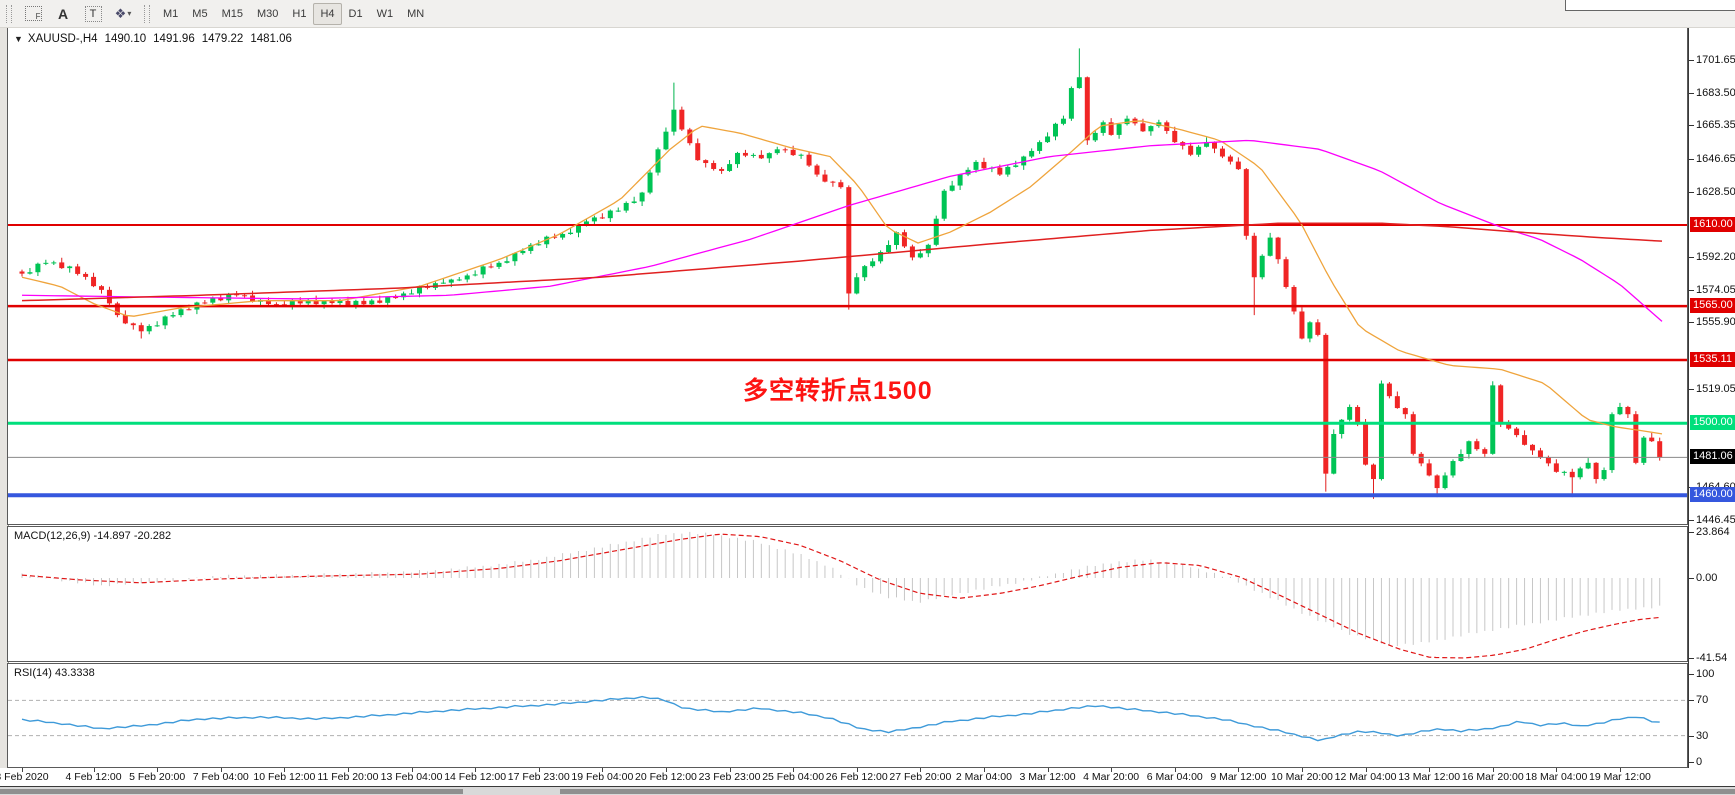 The height and width of the screenshot is (795, 1735). I want to click on rsi-indicator-pane: RSI(14) 43.3338, so click(847, 715).